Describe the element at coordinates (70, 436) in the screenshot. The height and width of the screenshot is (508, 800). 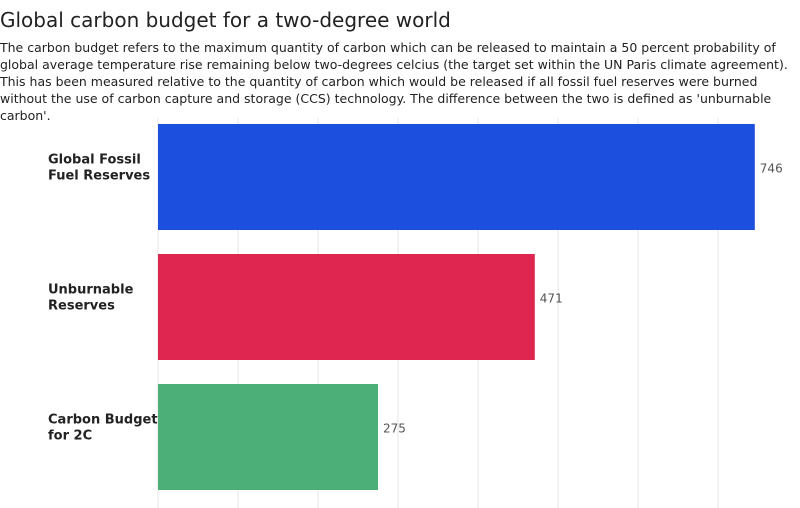
I see `category-label: for 2C` at that location.